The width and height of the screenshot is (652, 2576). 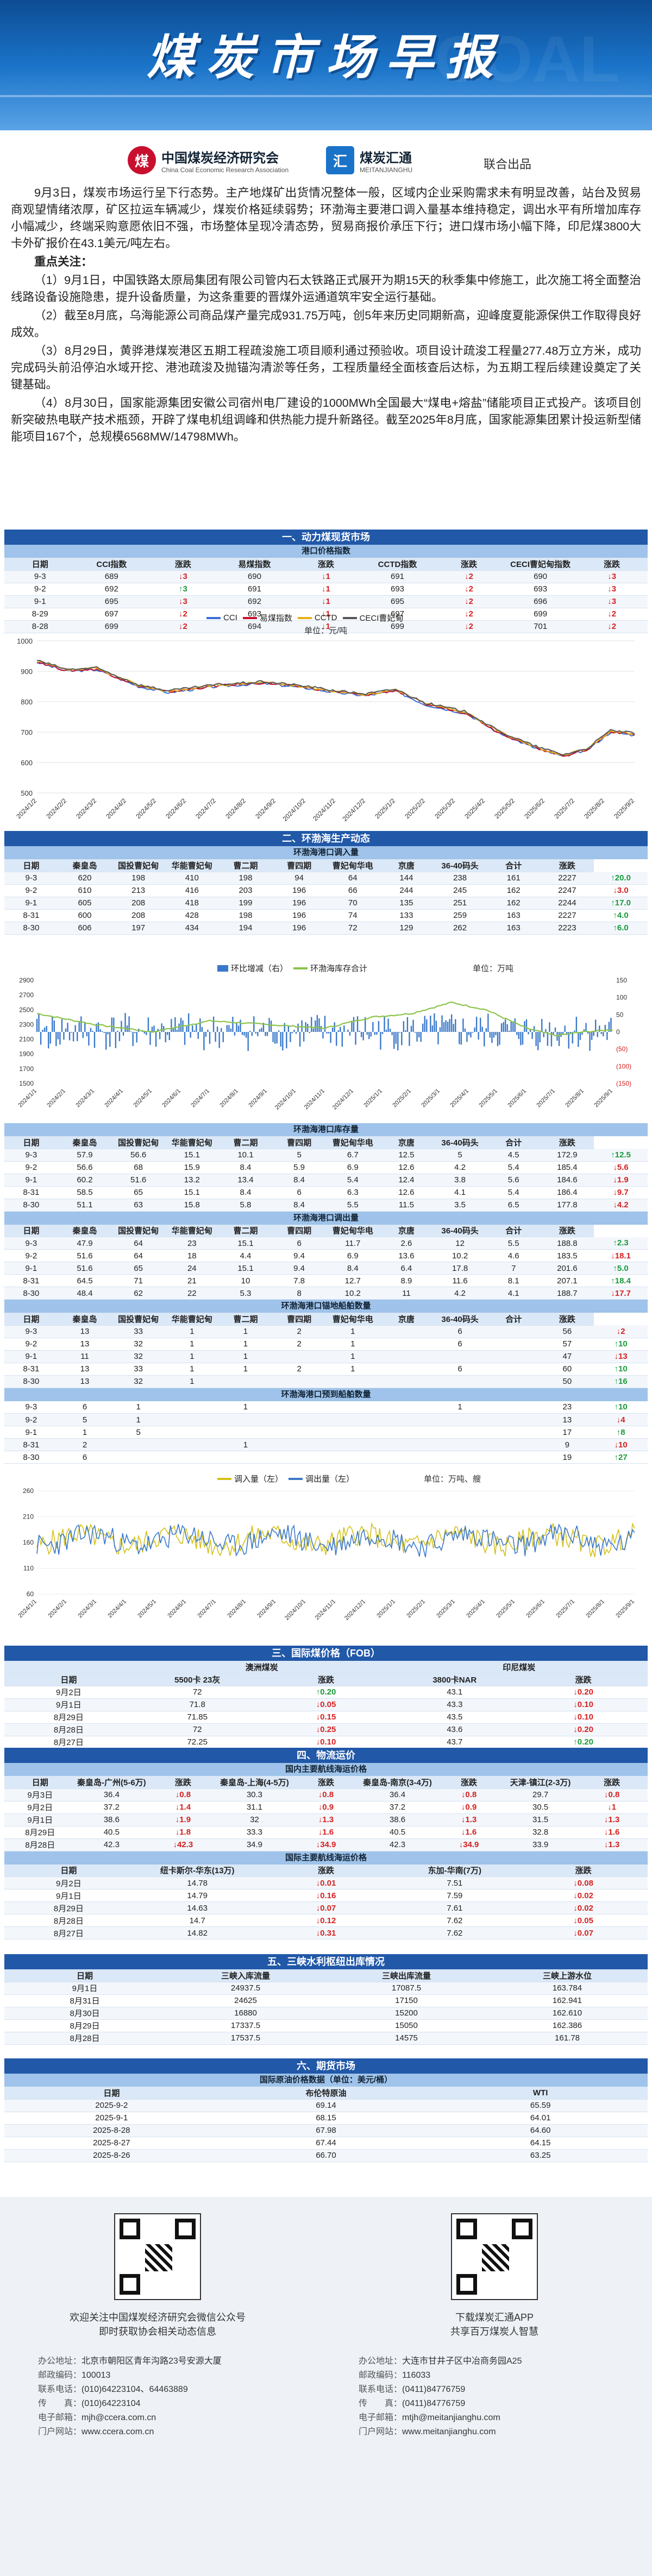 I want to click on table-cell: 9-2, so click(x=31, y=1420).